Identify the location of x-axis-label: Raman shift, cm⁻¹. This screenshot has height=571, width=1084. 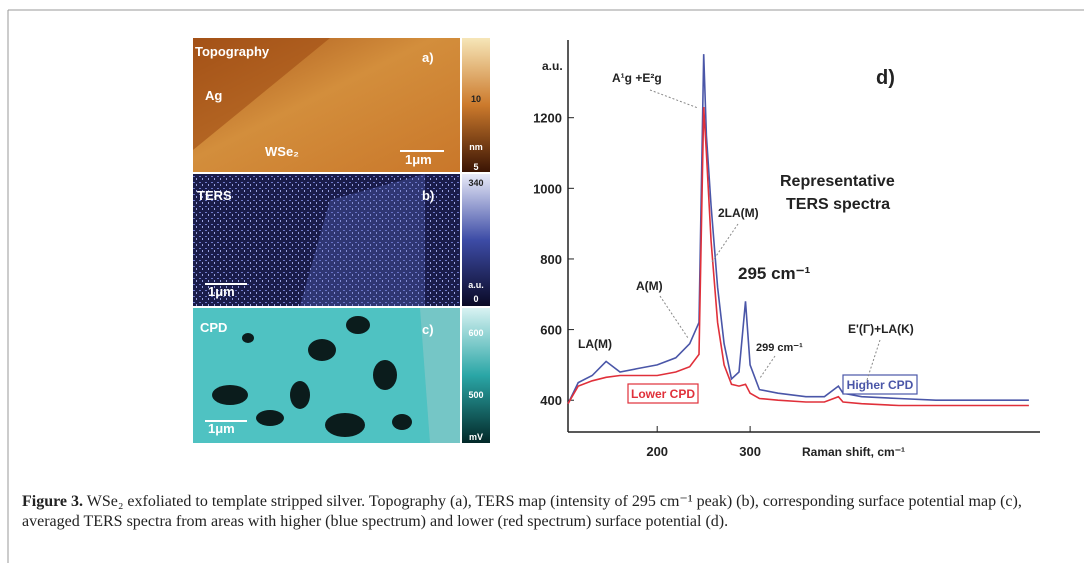
(853, 452).